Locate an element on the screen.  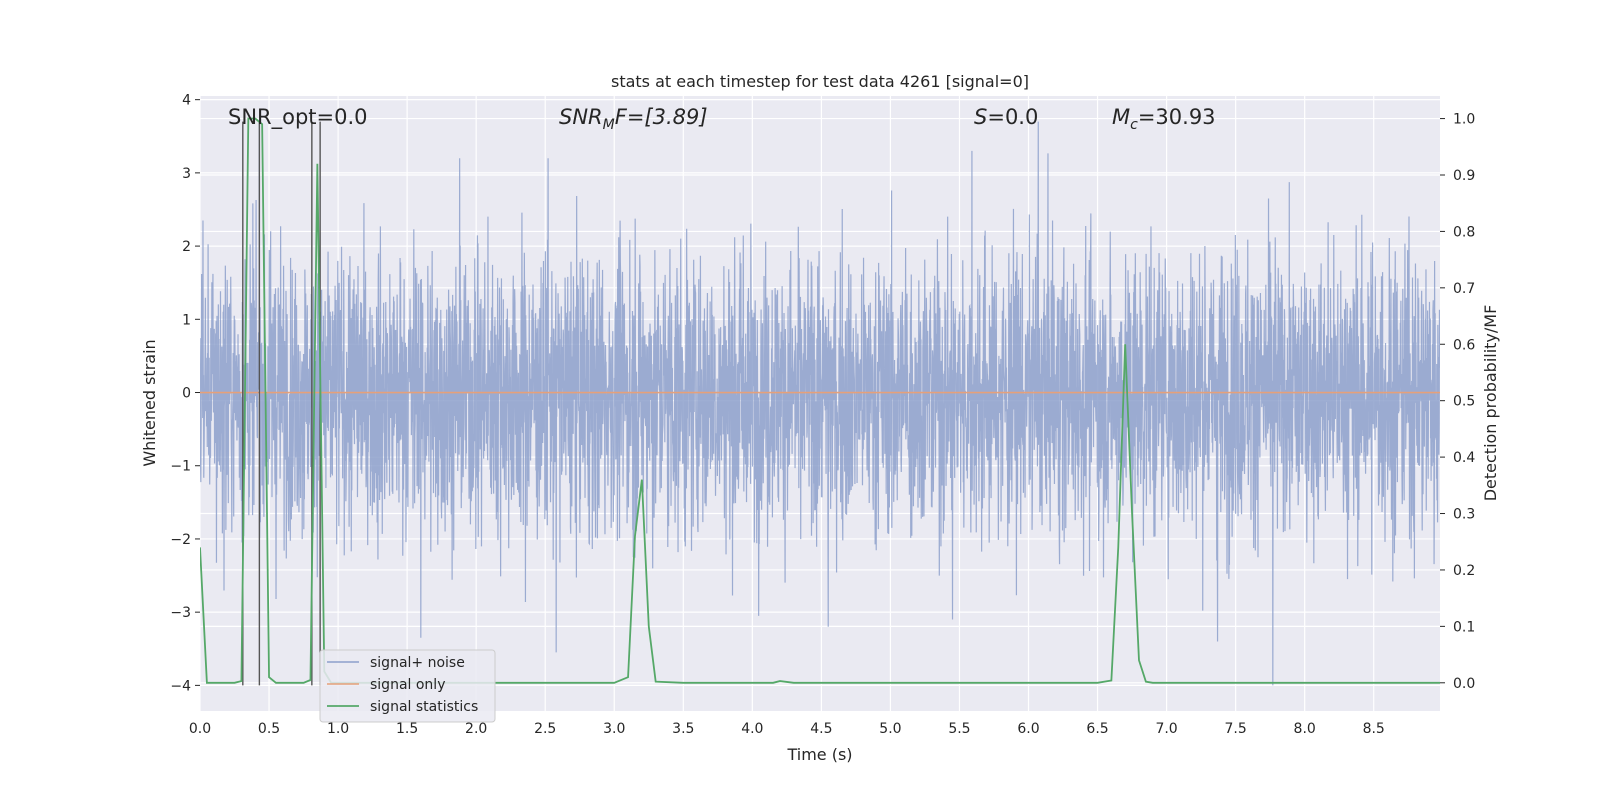
y2-tick-label: 0.5 is located at coordinates (1464, 402).